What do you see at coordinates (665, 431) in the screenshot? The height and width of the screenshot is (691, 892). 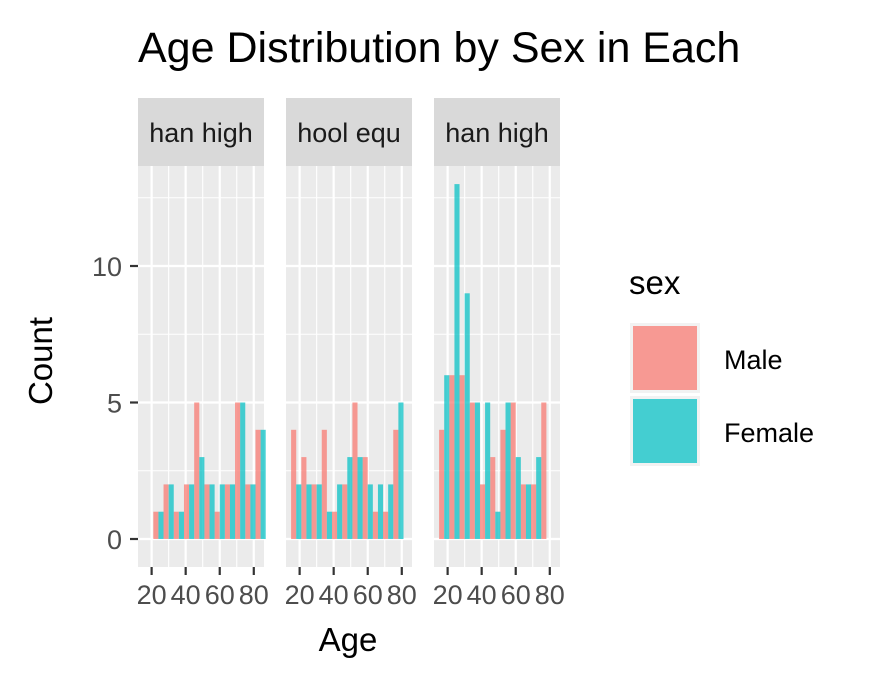 I see `legend-swatch-female` at bounding box center [665, 431].